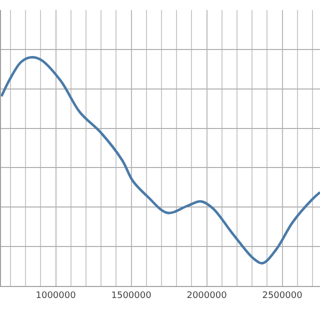  What do you see at coordinates (207, 295) in the screenshot?
I see `x-tick-label: 2000000` at bounding box center [207, 295].